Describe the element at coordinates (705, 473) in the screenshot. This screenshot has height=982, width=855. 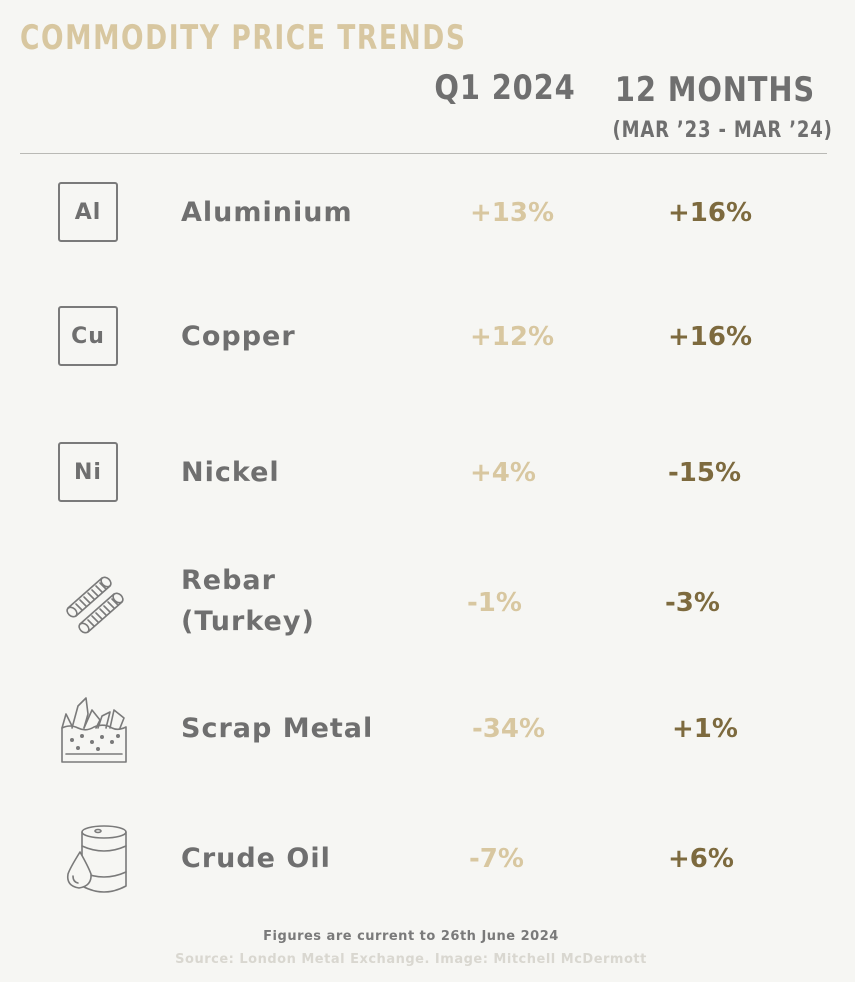
I see `twelve-month-change-value: -15%` at that location.